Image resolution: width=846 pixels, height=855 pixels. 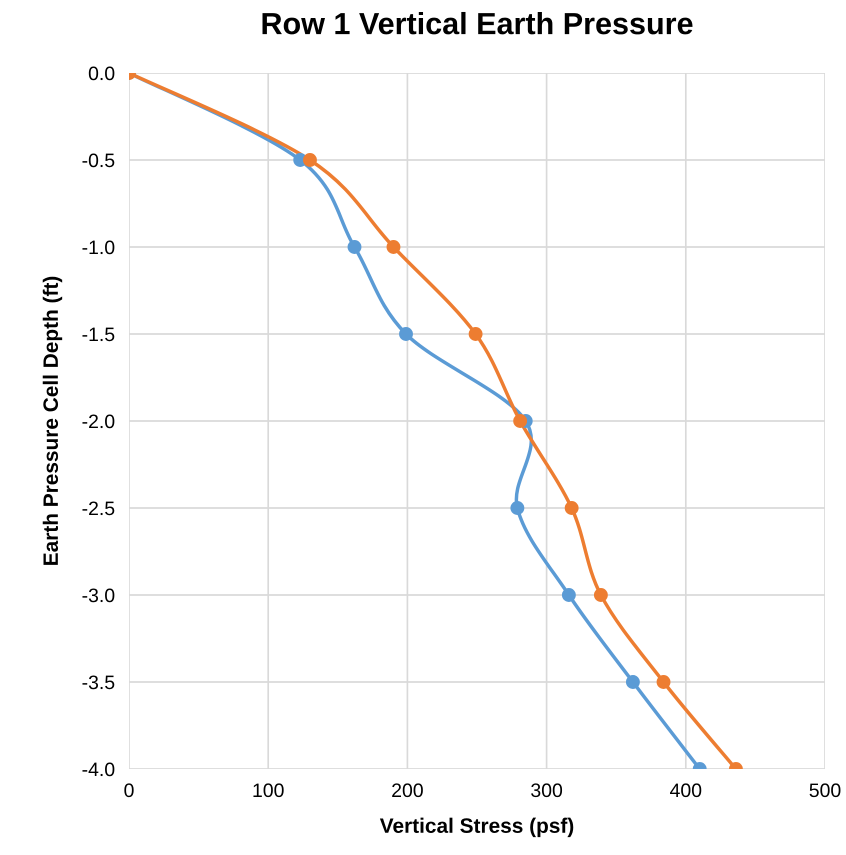 I want to click on y-tick-label: -1.5, so click(x=98, y=335).